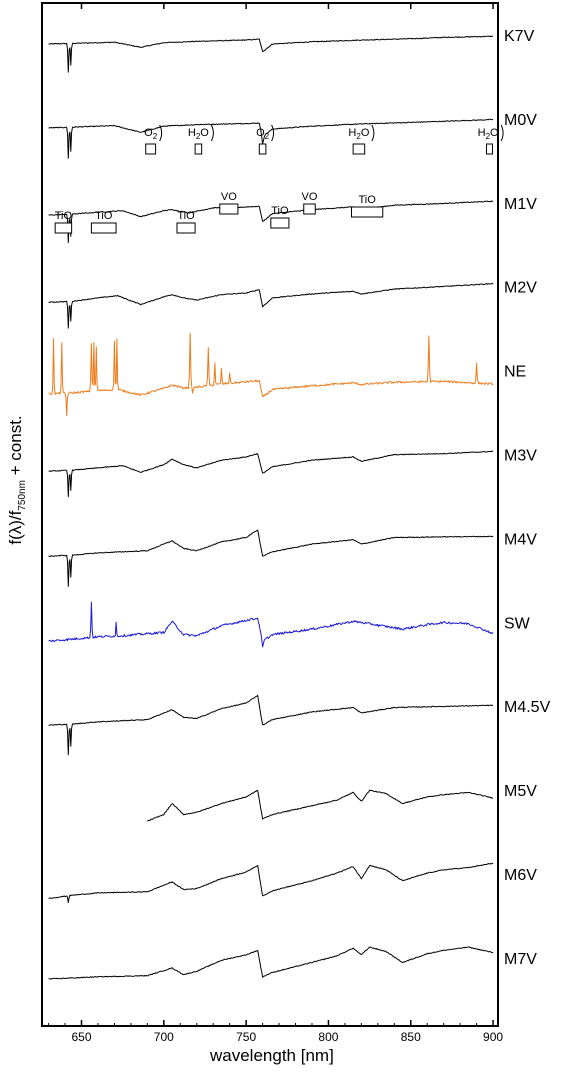 The width and height of the screenshot is (566, 1074). What do you see at coordinates (246, 1037) in the screenshot?
I see `x-tick-label: 750` at bounding box center [246, 1037].